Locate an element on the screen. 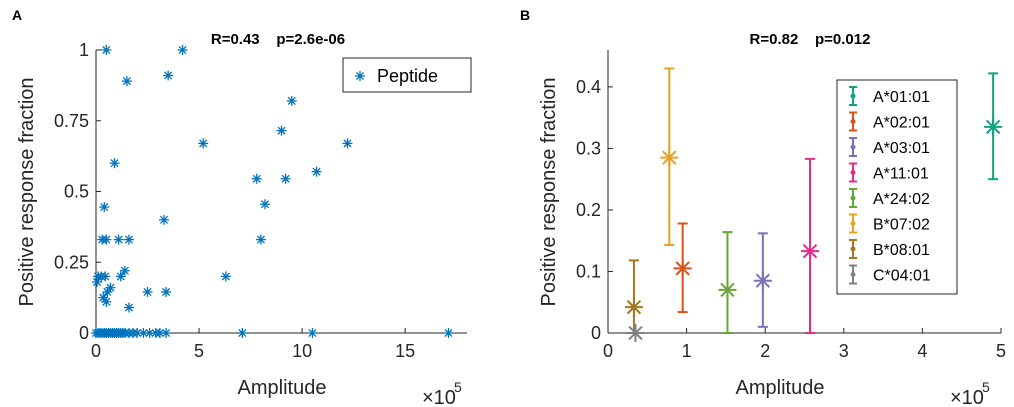 Image resolution: width=1014 pixels, height=407 pixels. legend-entry: B*07:02 is located at coordinates (889, 223).